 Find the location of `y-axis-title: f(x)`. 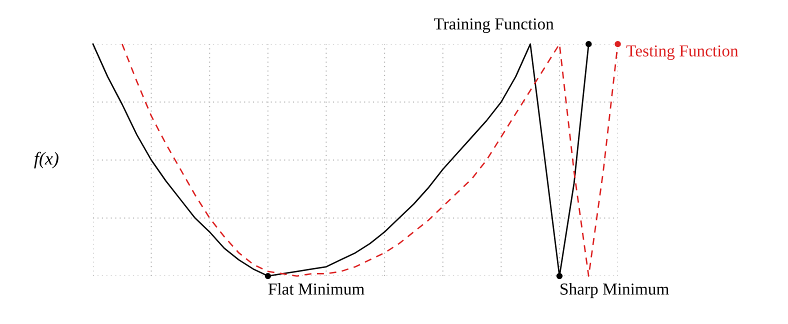

y-axis-title: f(x) is located at coordinates (46, 160).